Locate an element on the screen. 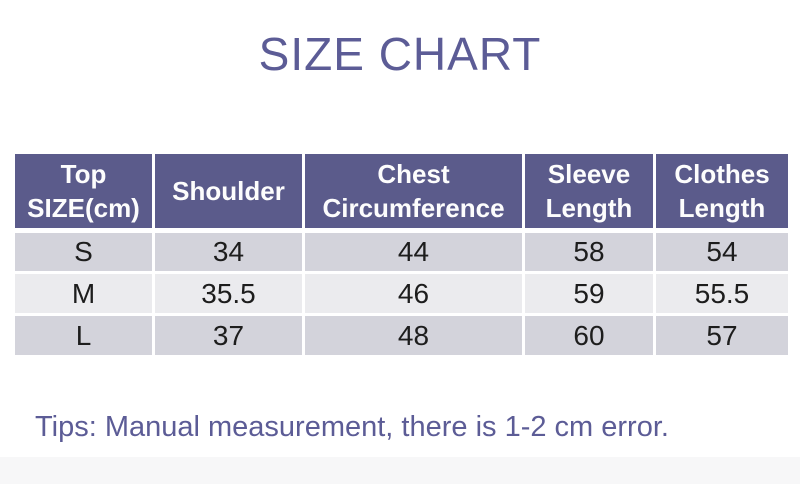 The width and height of the screenshot is (800, 484). header-cell: Sleeve Length is located at coordinates (589, 192).